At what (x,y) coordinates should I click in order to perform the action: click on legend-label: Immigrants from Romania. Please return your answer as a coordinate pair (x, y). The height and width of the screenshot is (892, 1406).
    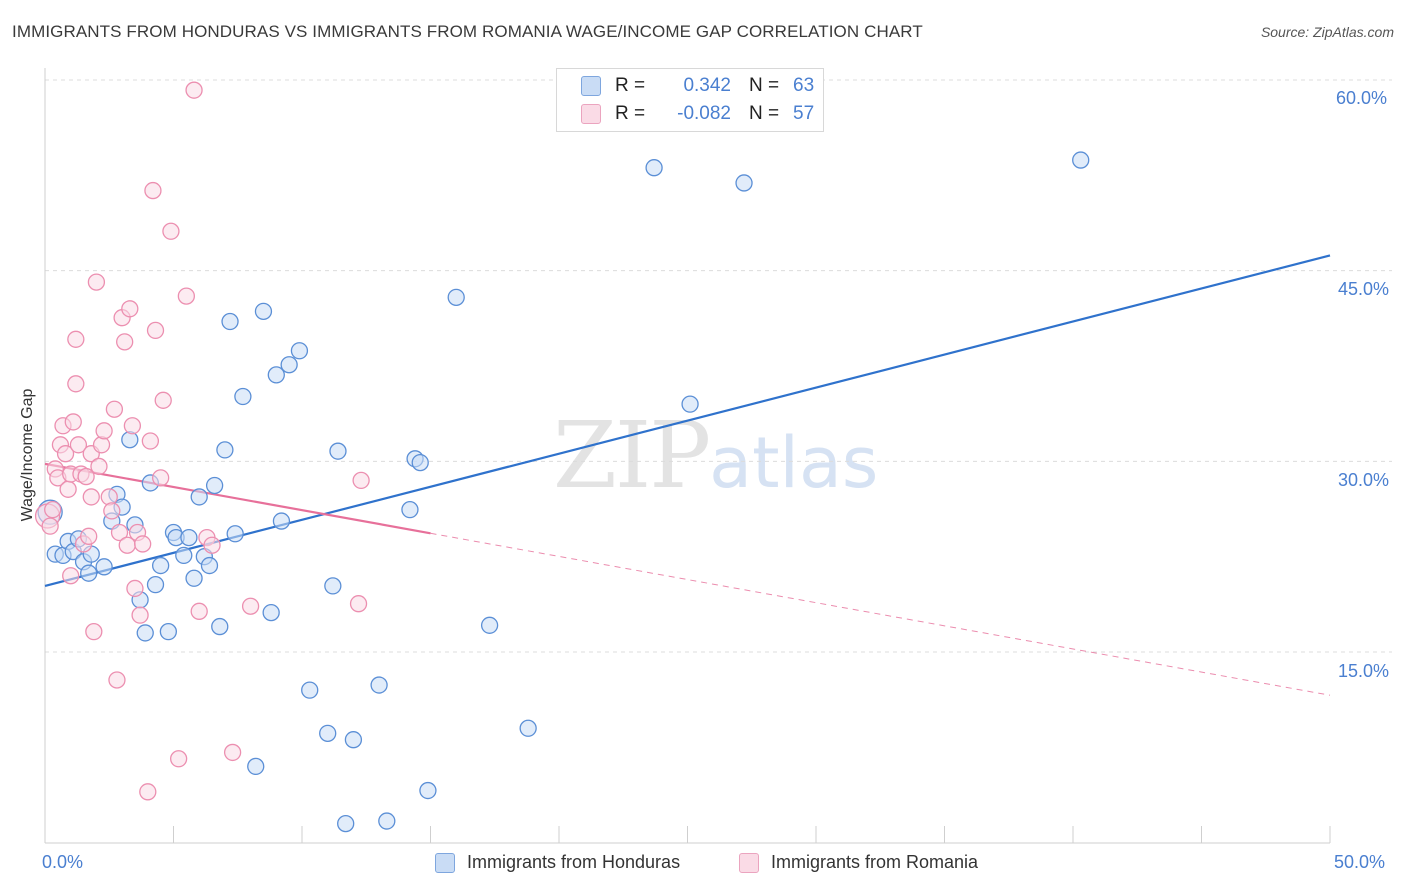
    Looking at the image, I should click on (875, 862).